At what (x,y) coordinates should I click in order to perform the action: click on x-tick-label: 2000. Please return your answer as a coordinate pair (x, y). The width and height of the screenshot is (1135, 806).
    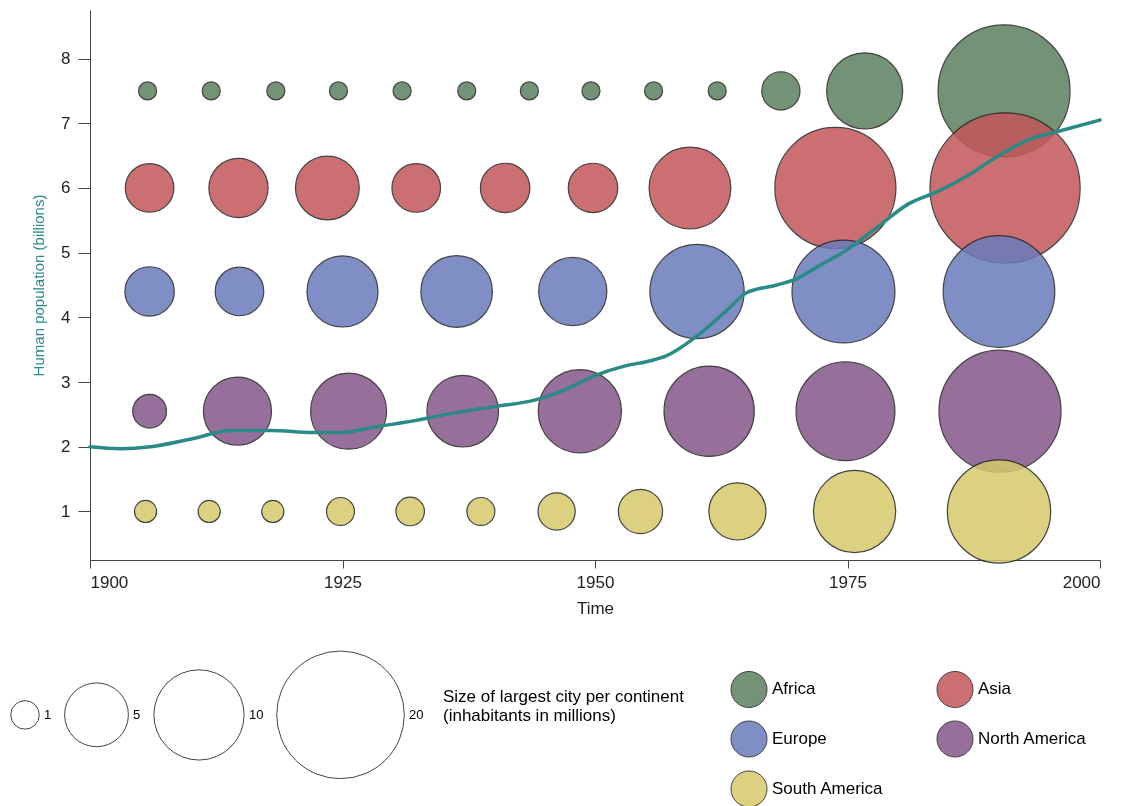
    Looking at the image, I should click on (1081, 582).